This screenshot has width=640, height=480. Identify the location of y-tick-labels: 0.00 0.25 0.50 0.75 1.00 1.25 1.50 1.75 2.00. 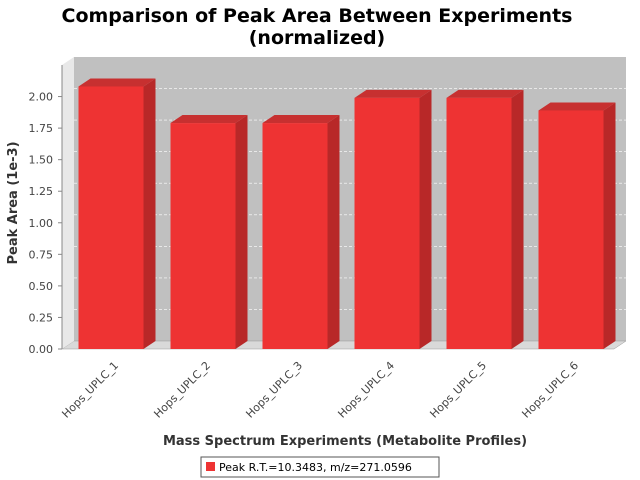
(45, 223).